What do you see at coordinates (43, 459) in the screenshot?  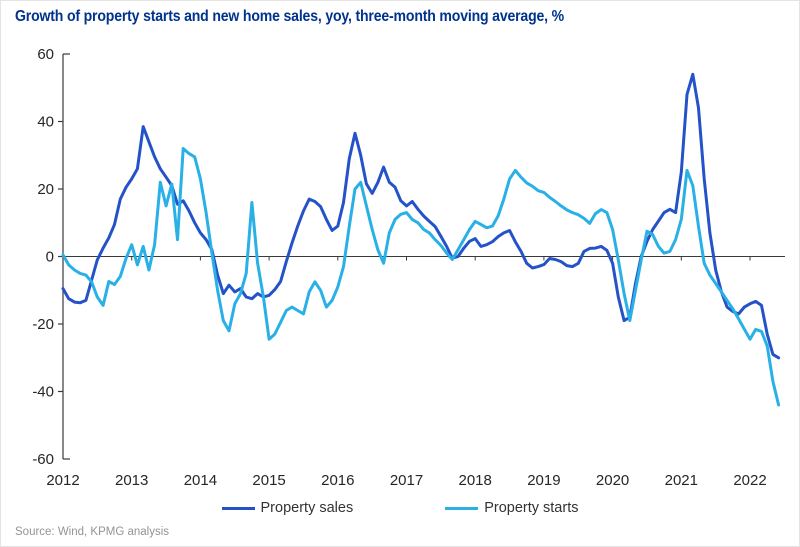 I see `y-tick-label: -60` at bounding box center [43, 459].